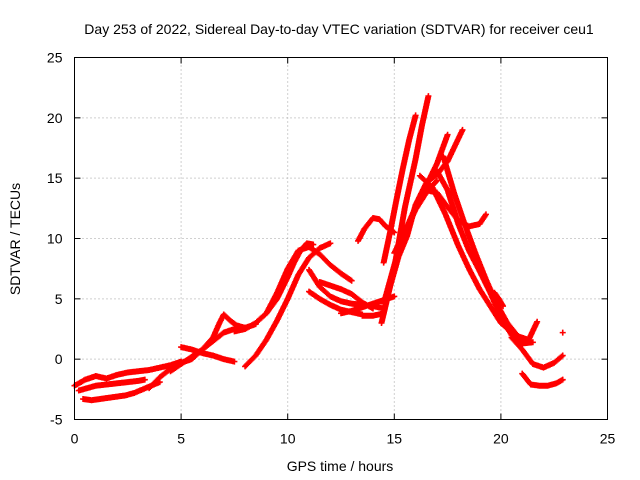 This screenshot has height=480, width=640. What do you see at coordinates (59, 299) in the screenshot?
I see `y-tick-label: 5` at bounding box center [59, 299].